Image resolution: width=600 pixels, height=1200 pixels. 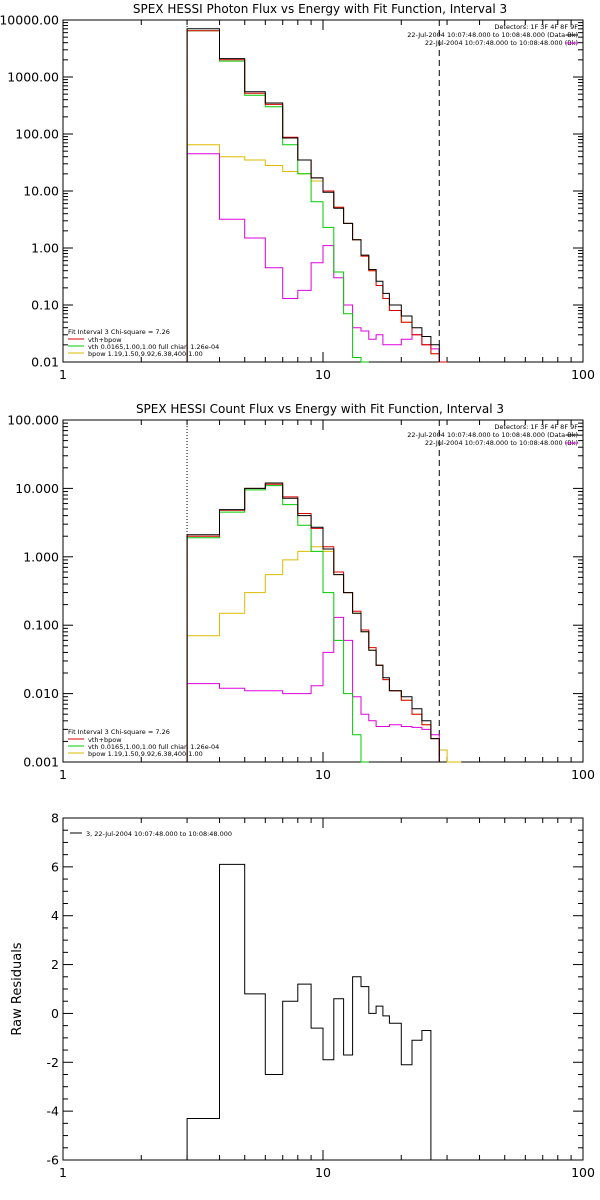 What do you see at coordinates (33, 77) in the screenshot?
I see `y-tick-label: 1000.00` at bounding box center [33, 77].